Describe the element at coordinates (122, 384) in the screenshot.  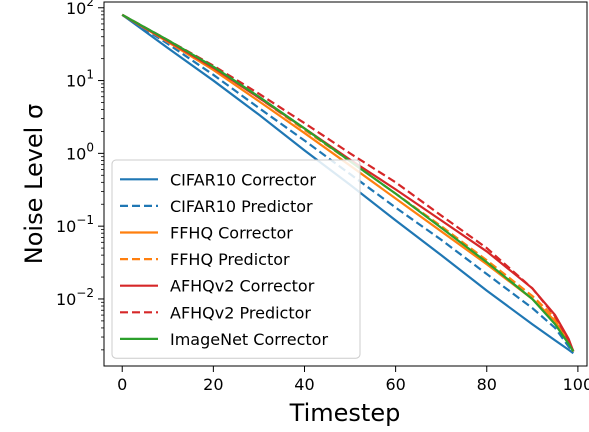
I see `x-tick-label-0: 0` at that location.